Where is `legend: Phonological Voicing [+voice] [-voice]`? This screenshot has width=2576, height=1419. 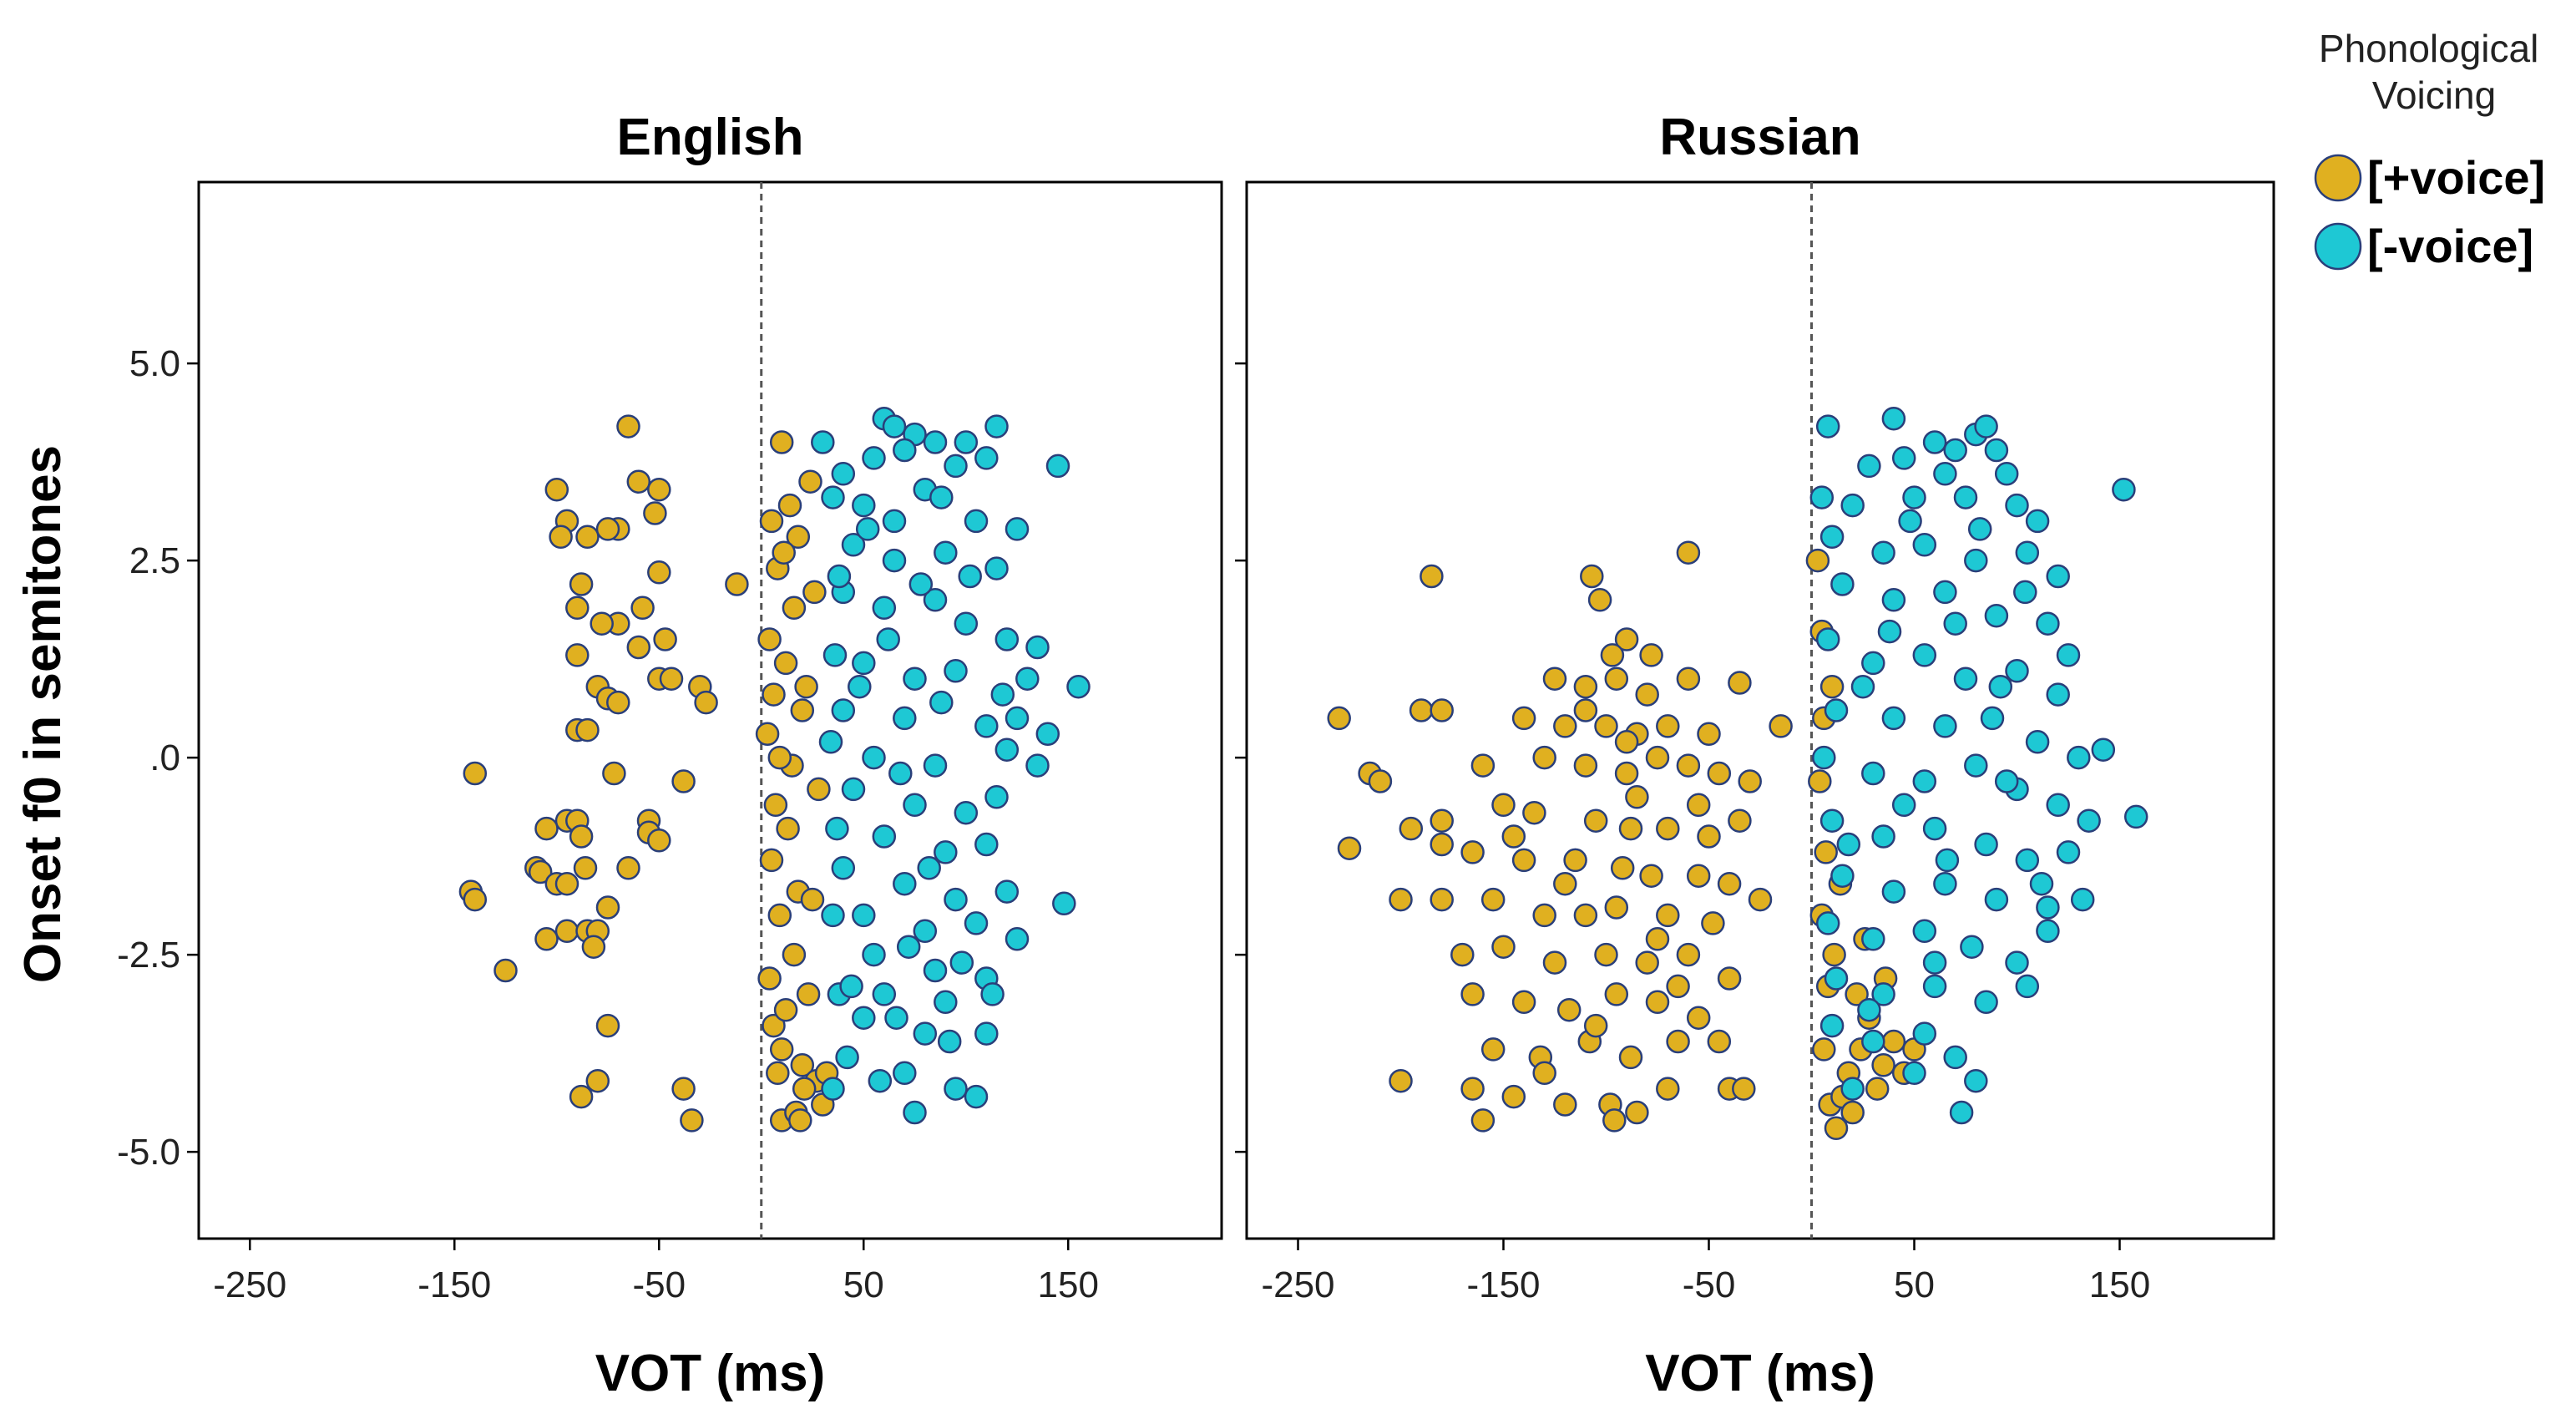 legend: Phonological Voicing [+voice] [-voice] is located at coordinates (2429, 150).